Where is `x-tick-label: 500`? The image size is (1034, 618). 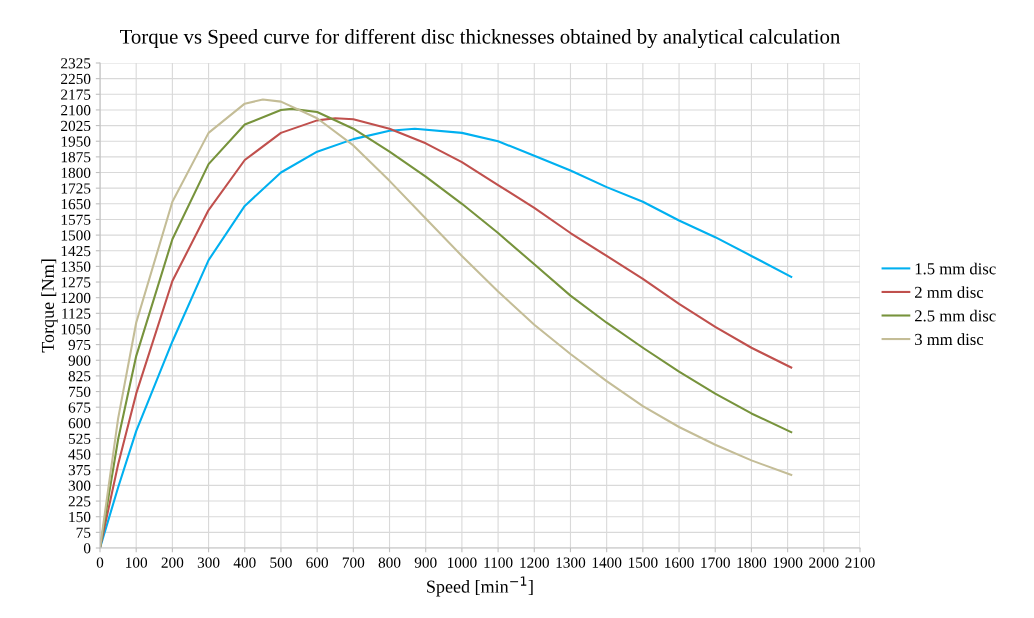
x-tick-label: 500 is located at coordinates (281, 562).